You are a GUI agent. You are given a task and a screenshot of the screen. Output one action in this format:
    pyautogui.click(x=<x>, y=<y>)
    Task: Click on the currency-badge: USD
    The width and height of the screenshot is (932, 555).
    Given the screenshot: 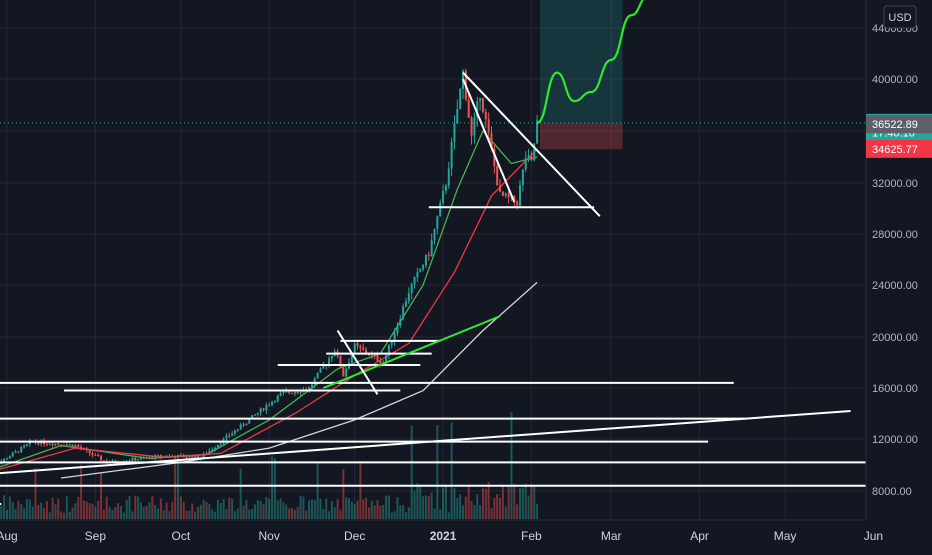 What is the action you would take?
    pyautogui.click(x=900, y=17)
    